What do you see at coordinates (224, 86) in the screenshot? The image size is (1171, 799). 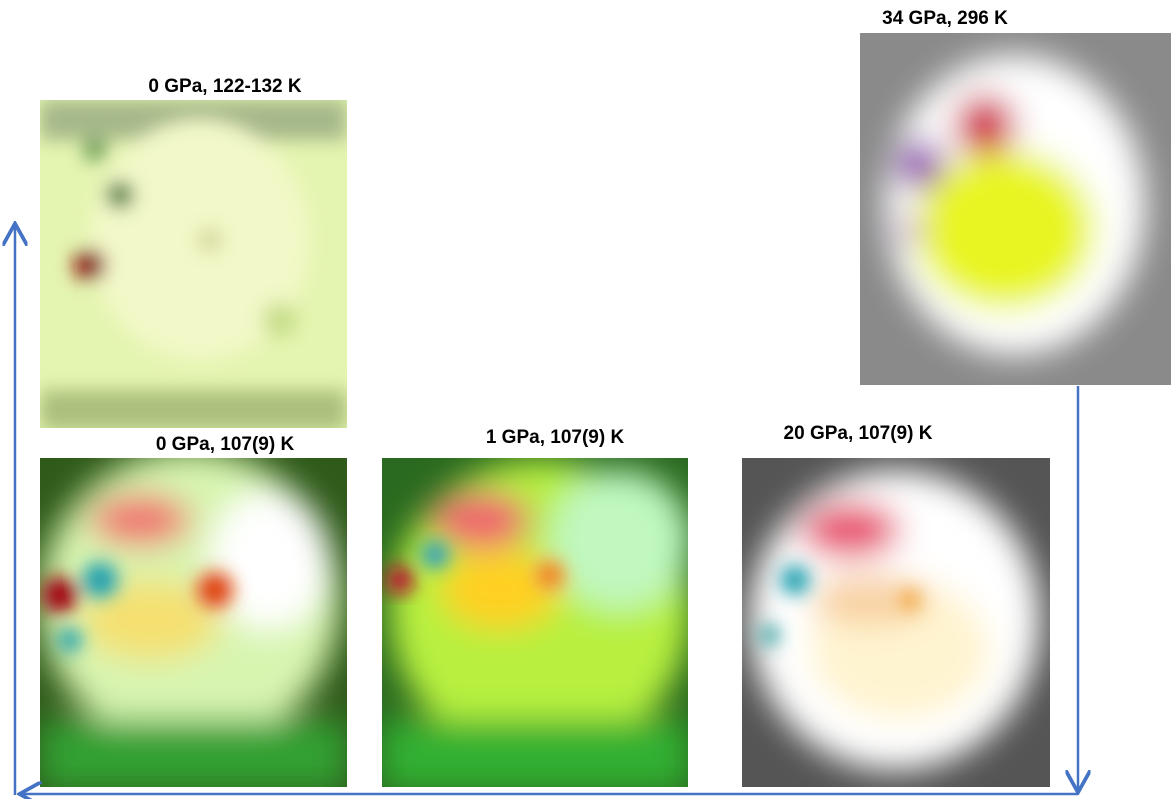 I see `panel-label: 0 GPa, 122-132 K` at bounding box center [224, 86].